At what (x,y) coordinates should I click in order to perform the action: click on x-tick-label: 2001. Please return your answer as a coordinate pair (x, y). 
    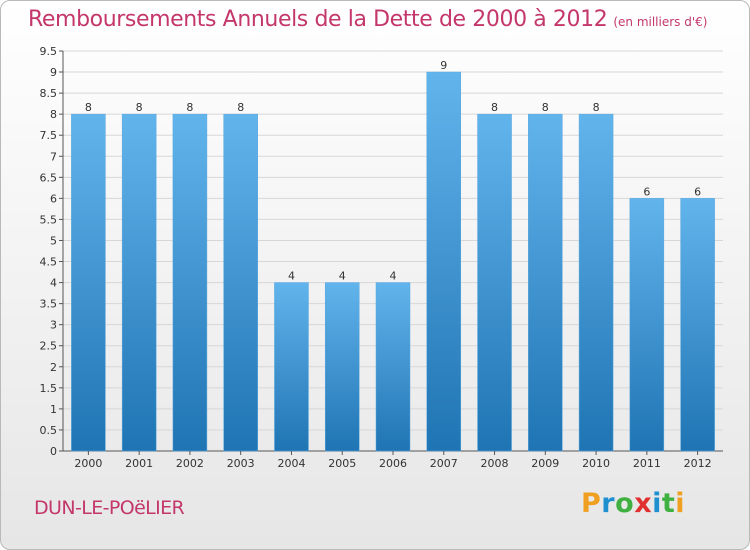
    Looking at the image, I should click on (139, 463).